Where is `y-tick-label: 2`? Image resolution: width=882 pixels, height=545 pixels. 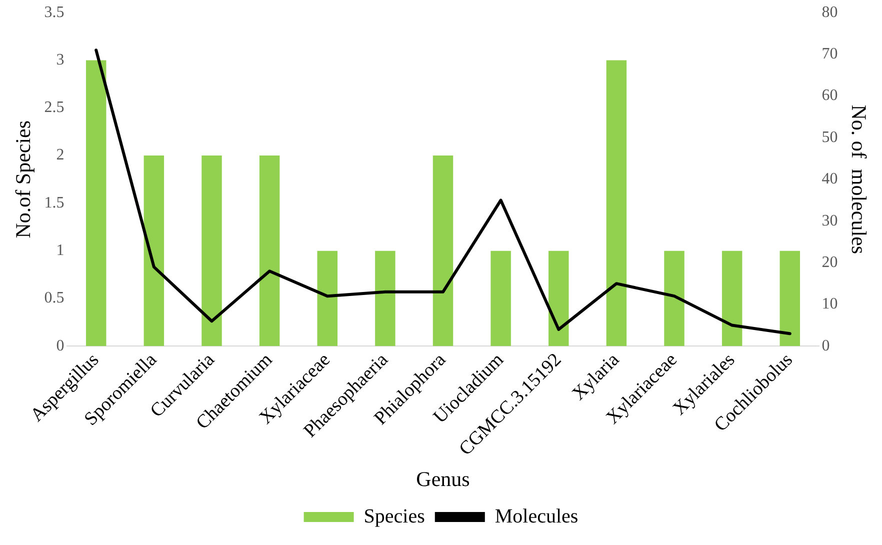
y-tick-label: 2 is located at coordinates (60, 155).